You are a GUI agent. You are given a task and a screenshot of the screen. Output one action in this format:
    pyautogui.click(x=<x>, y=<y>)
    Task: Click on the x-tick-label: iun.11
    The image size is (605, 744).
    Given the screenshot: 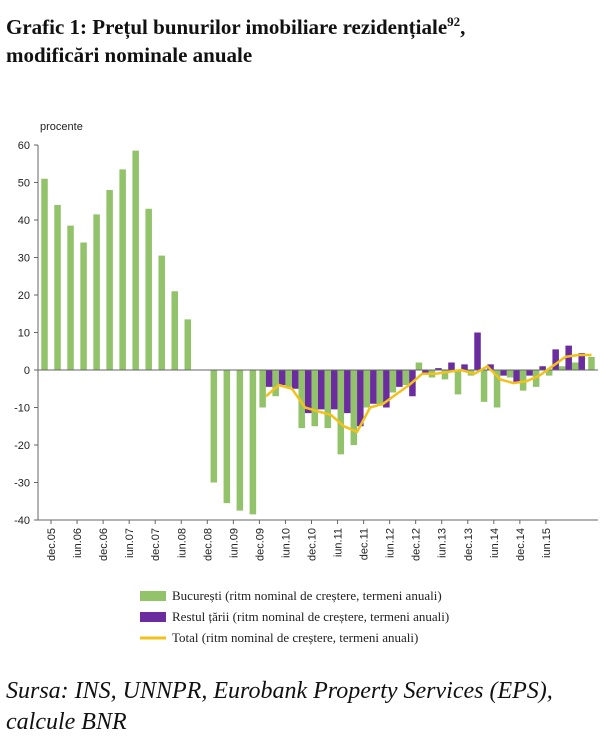 What is the action you would take?
    pyautogui.click(x=339, y=542)
    